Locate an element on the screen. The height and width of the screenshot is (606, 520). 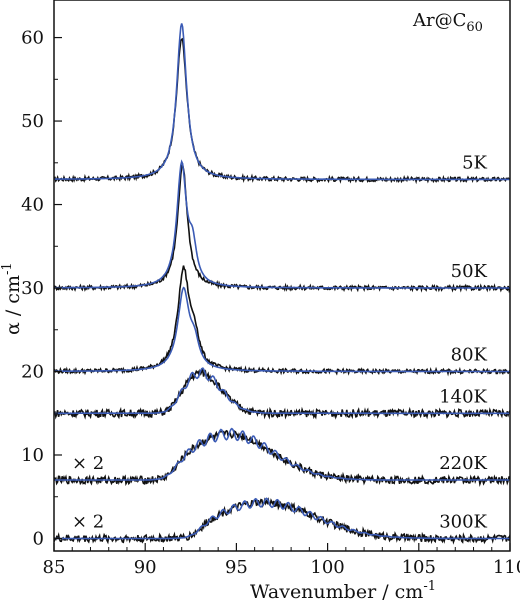
temperature-label: 5K is located at coordinates (474, 162).